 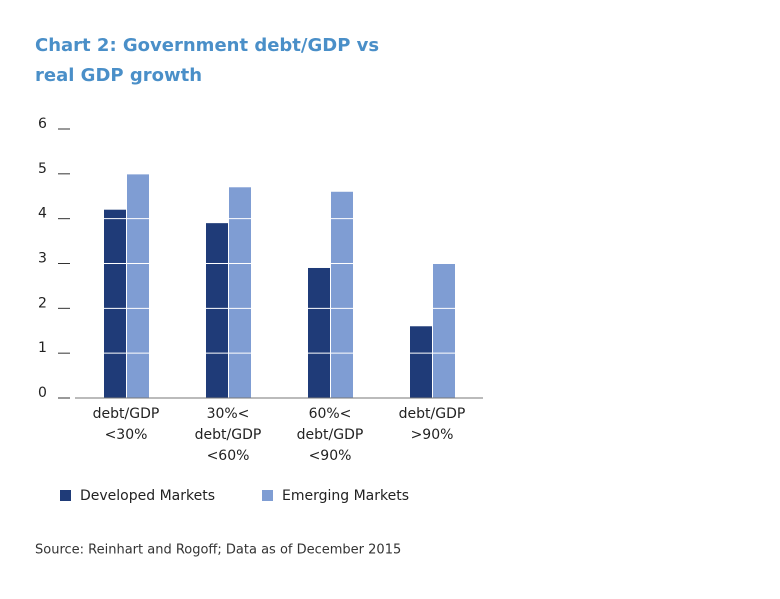 I want to click on y-tick-label: 1, so click(x=42, y=348).